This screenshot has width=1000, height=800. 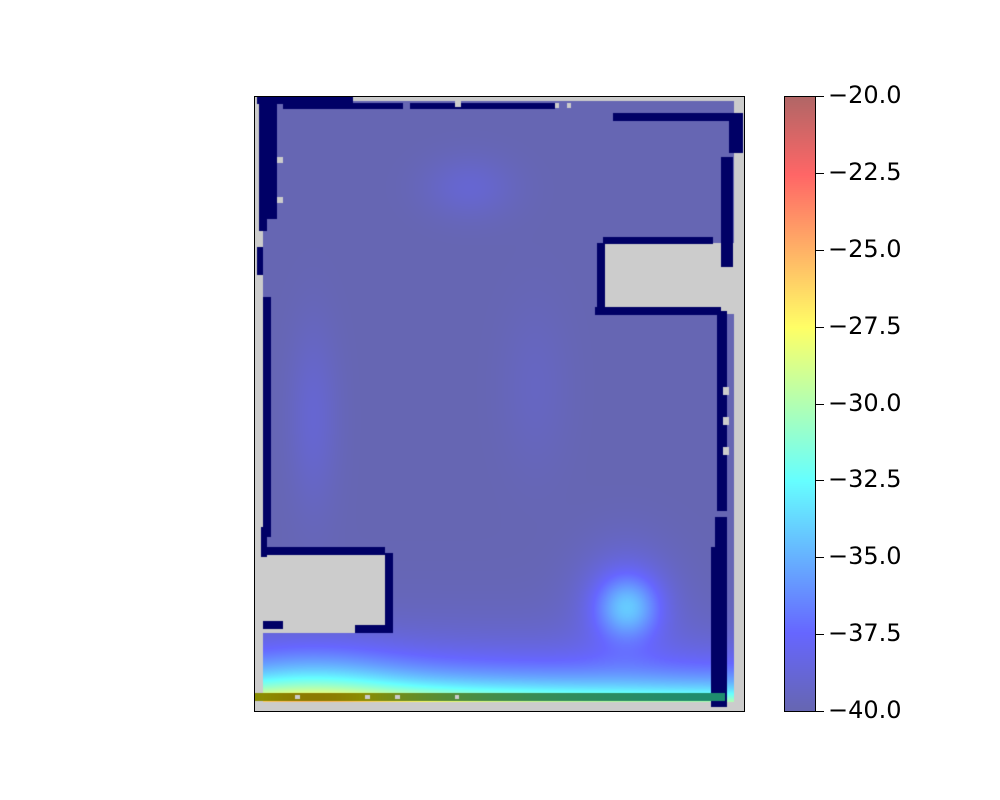 I want to click on colorbar-tick-label: −27.5, so click(x=865, y=326).